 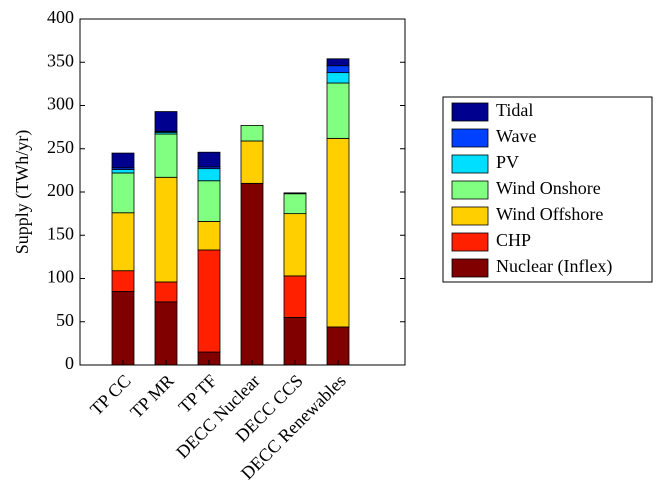 What do you see at coordinates (152, 397) in the screenshot?
I see `x-tick-label: TP MR` at bounding box center [152, 397].